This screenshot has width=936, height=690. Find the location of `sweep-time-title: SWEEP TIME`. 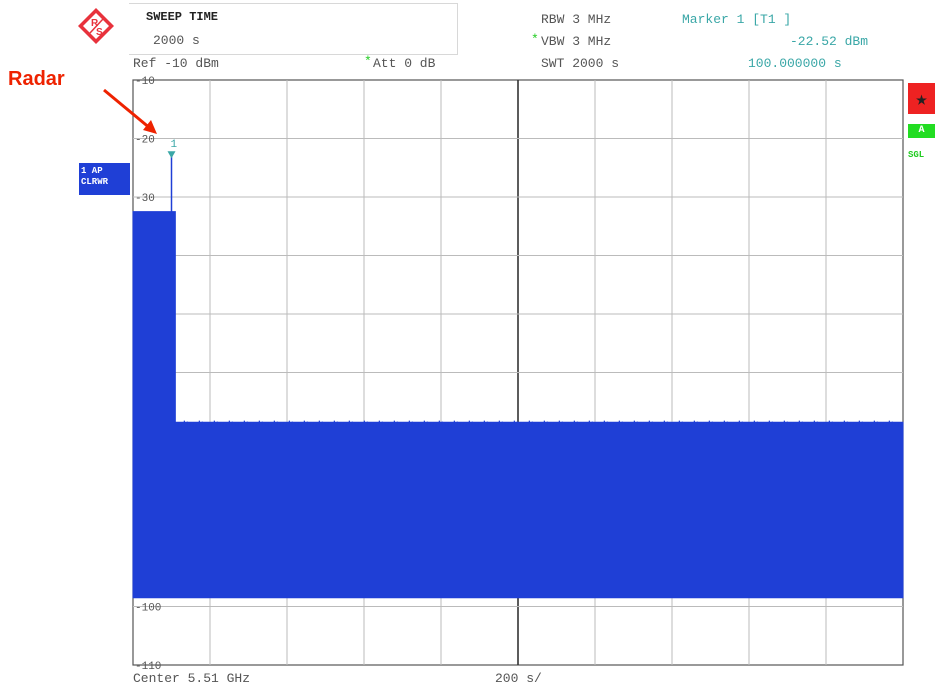

sweep-time-title: SWEEP TIME is located at coordinates (182, 17).